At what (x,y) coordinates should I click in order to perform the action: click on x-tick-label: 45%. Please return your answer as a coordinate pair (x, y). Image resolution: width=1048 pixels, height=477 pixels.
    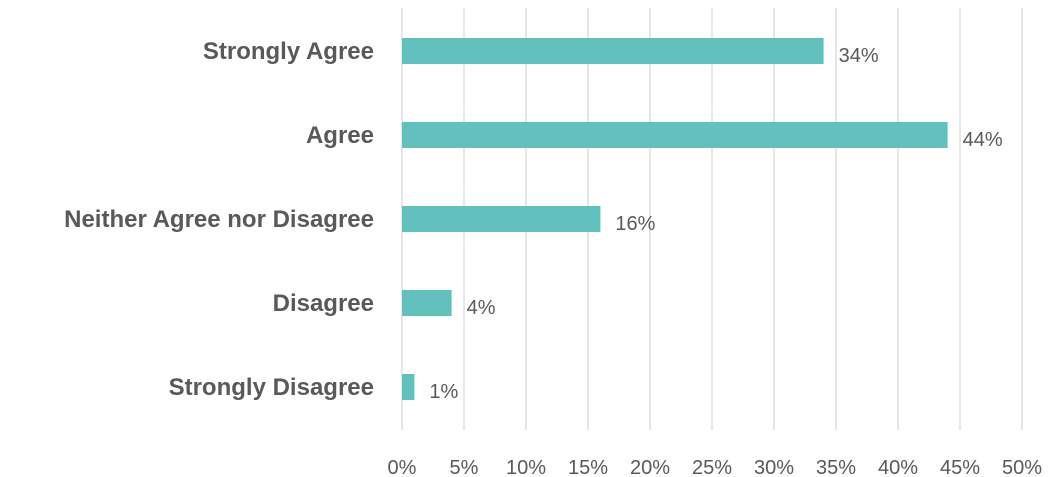
    Looking at the image, I should click on (960, 467).